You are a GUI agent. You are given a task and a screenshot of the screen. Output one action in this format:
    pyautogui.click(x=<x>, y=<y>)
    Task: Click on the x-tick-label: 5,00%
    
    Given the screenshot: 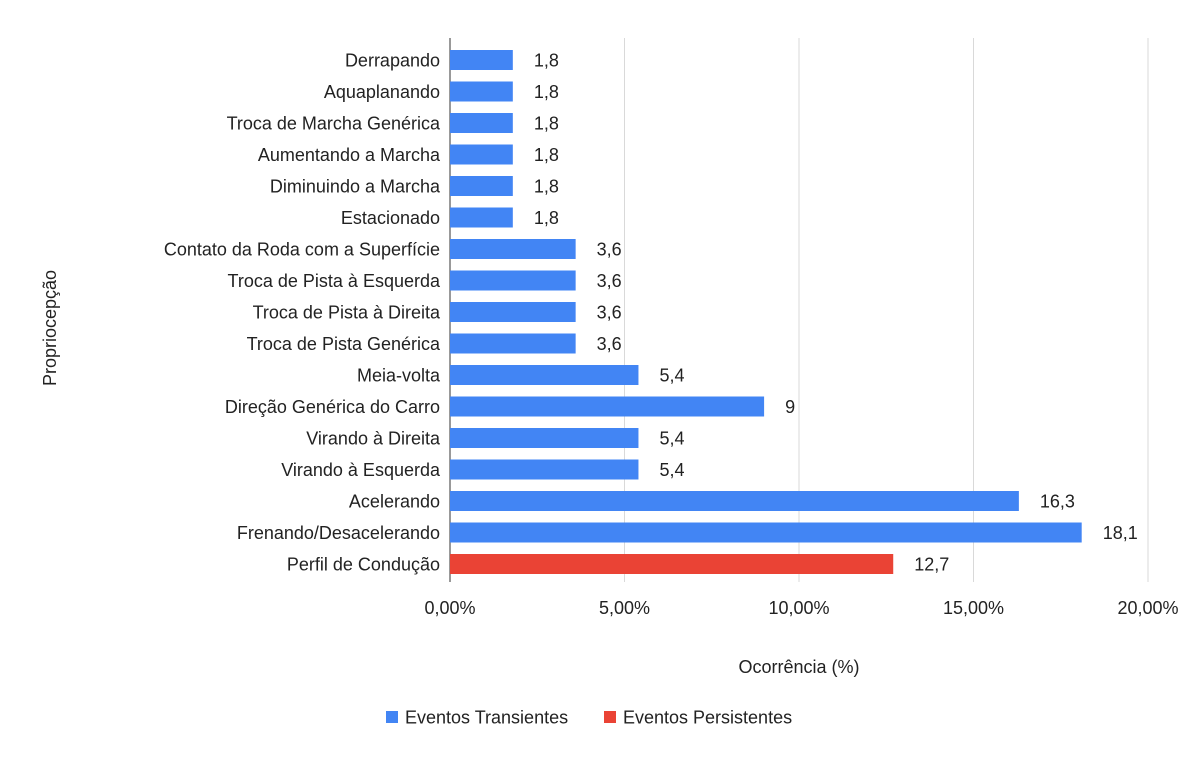 What is the action you would take?
    pyautogui.click(x=624, y=608)
    